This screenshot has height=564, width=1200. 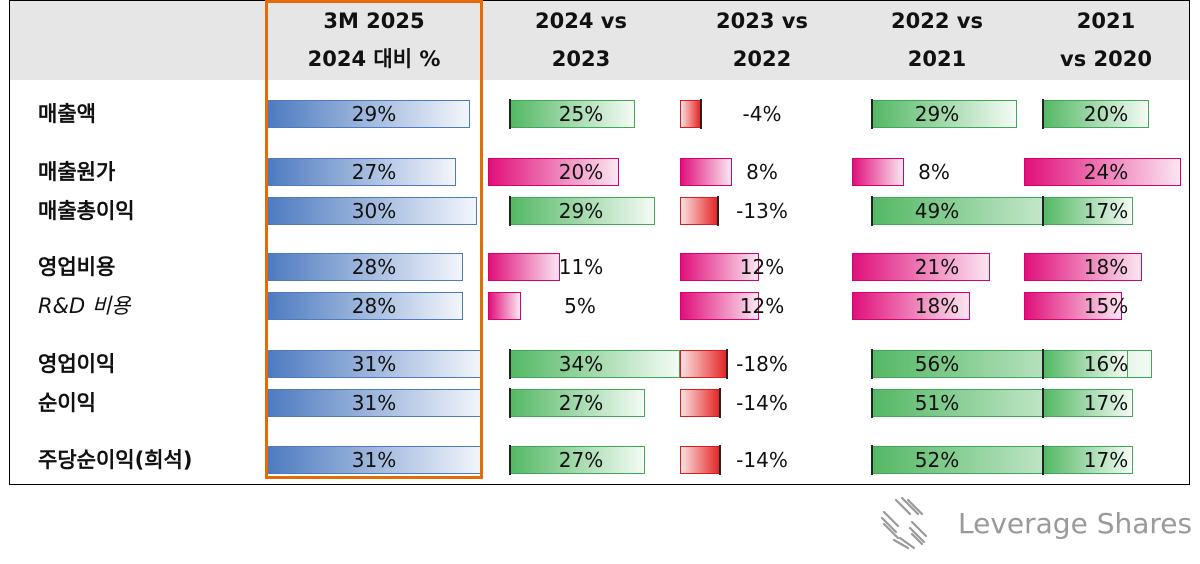 What do you see at coordinates (1106, 364) in the screenshot?
I see `data-label: 16%` at bounding box center [1106, 364].